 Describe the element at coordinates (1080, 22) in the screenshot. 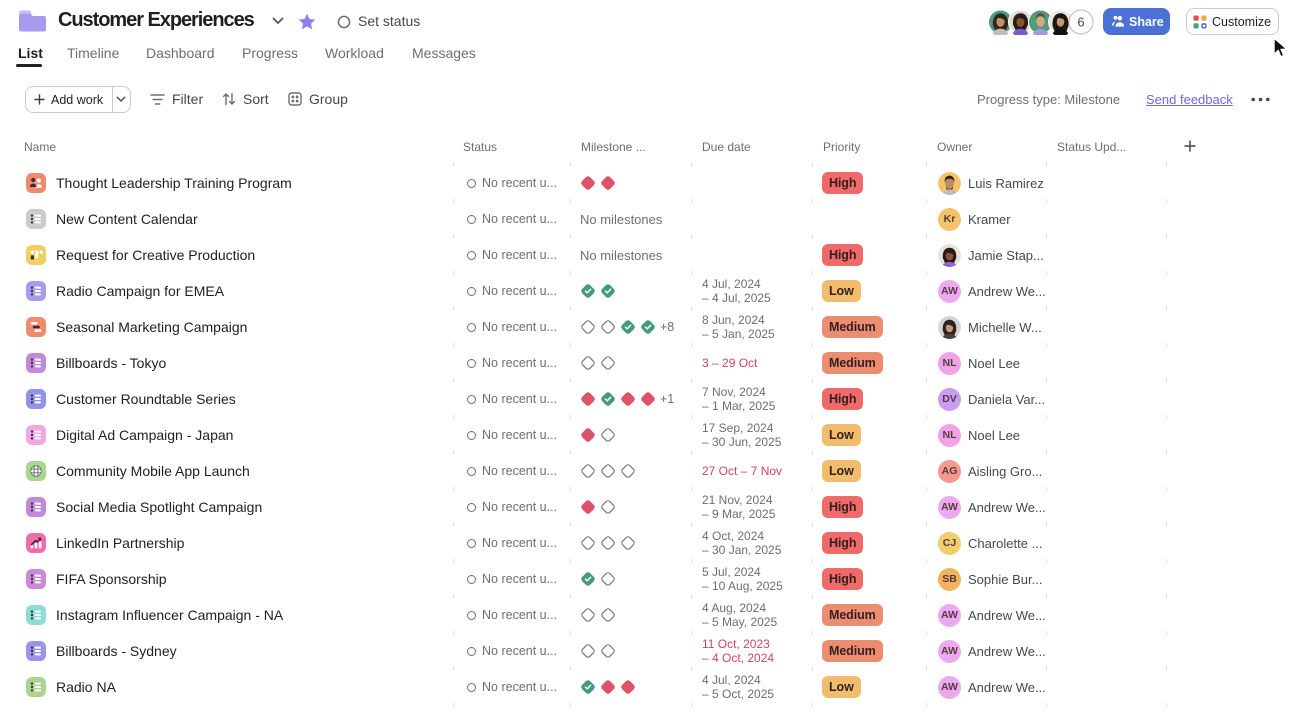

I see `svg-text: 6` at that location.